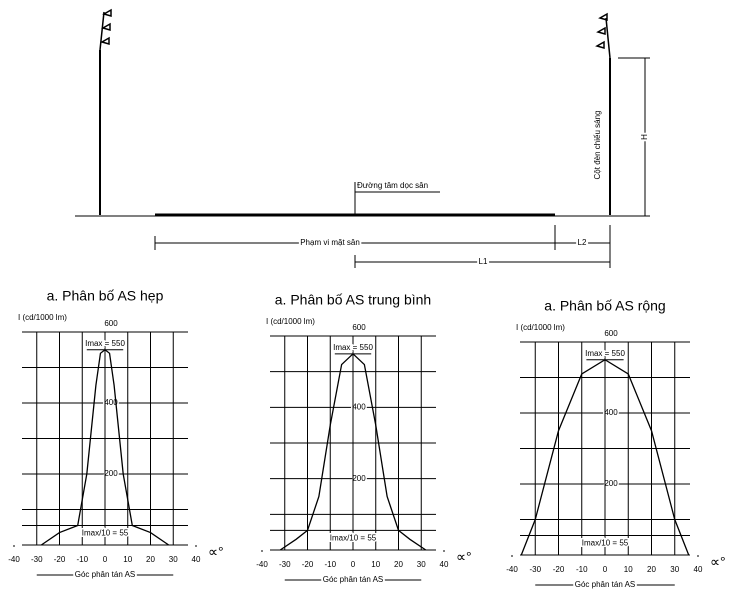 The height and width of the screenshot is (603, 733). What do you see at coordinates (483, 261) in the screenshot?
I see `l1-label: L1` at bounding box center [483, 261].